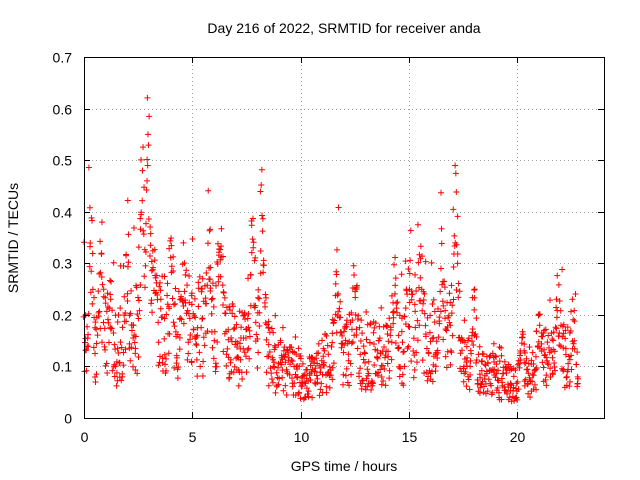 The height and width of the screenshot is (480, 640). What do you see at coordinates (410, 437) in the screenshot?
I see `x-tick-label: 15` at bounding box center [410, 437].